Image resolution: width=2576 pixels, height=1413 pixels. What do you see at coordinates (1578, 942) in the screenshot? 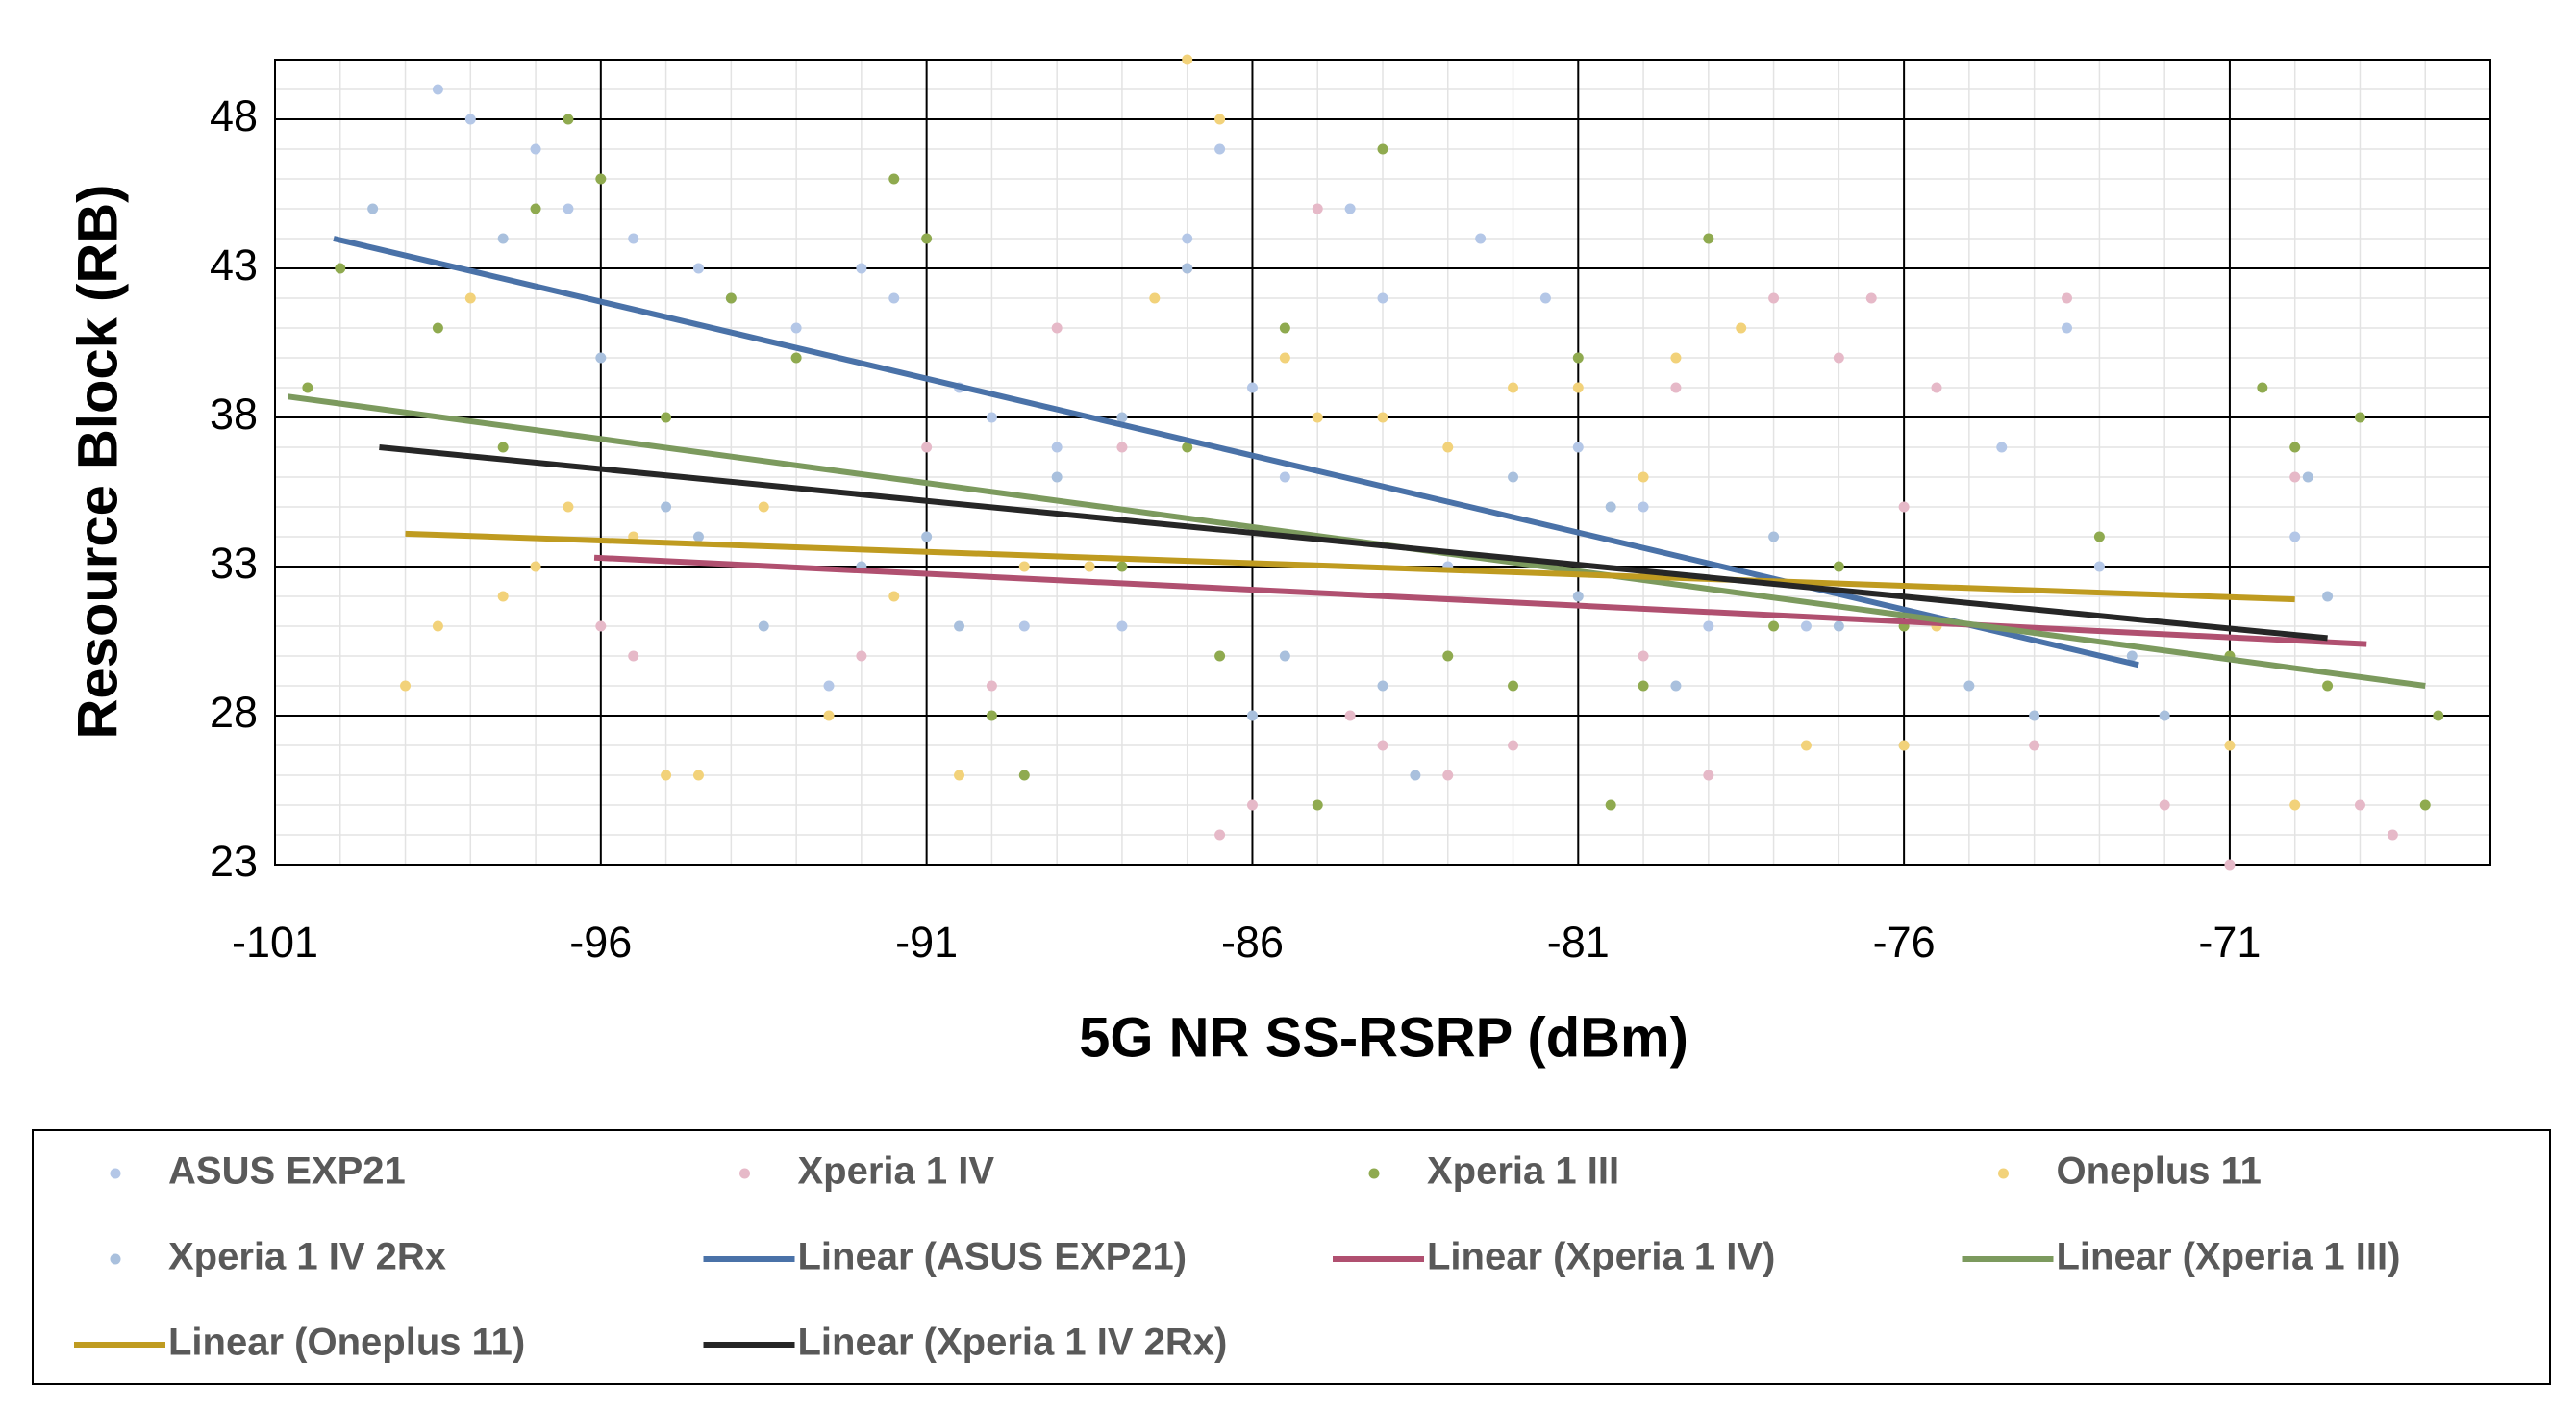
I see `x-tick-label: -81` at bounding box center [1578, 942].